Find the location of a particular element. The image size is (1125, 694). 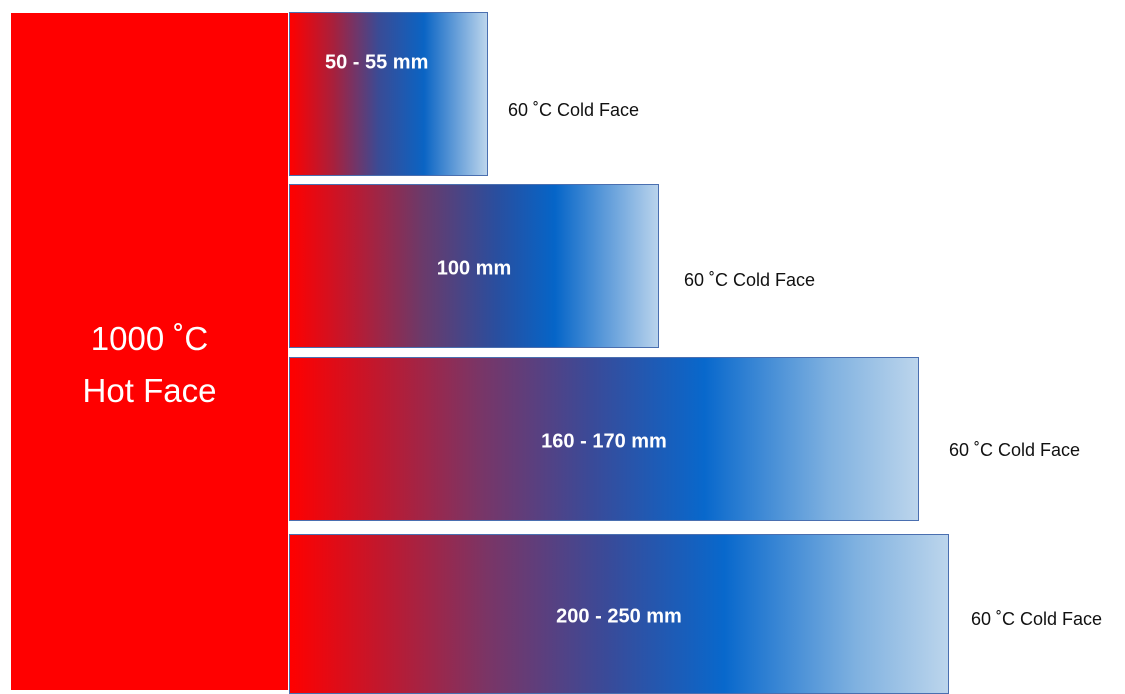

layer-1-thickness: 50 - 55 mm is located at coordinates (376, 62).